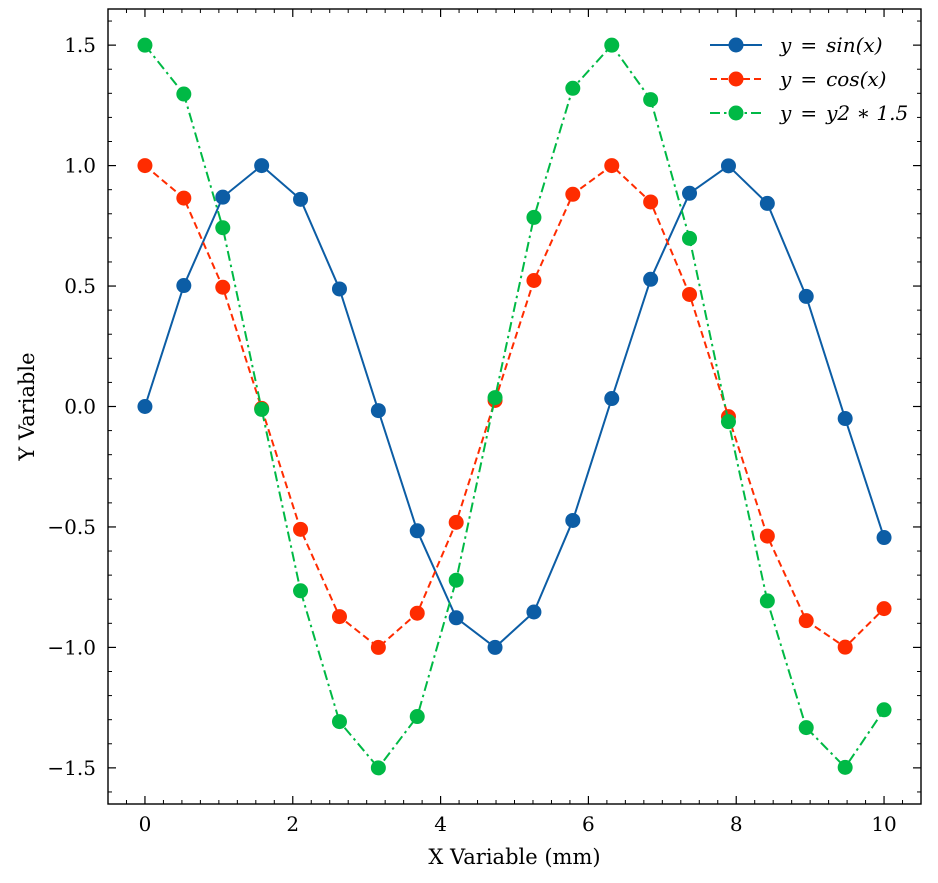  Describe the element at coordinates (145, 824) in the screenshot. I see `x-tick-label: 0` at that location.